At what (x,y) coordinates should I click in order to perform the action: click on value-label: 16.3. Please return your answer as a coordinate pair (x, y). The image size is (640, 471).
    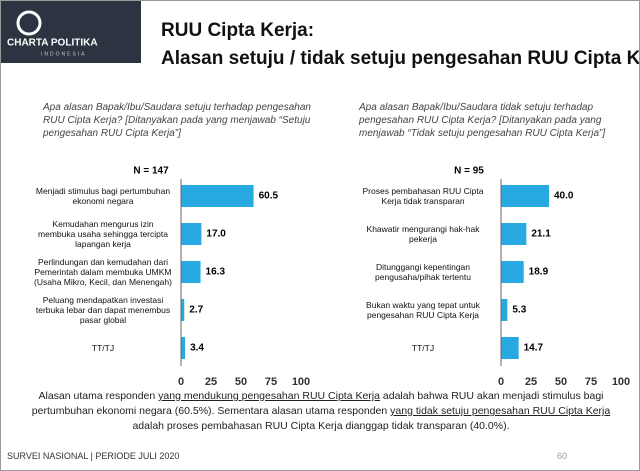
    Looking at the image, I should click on (216, 272).